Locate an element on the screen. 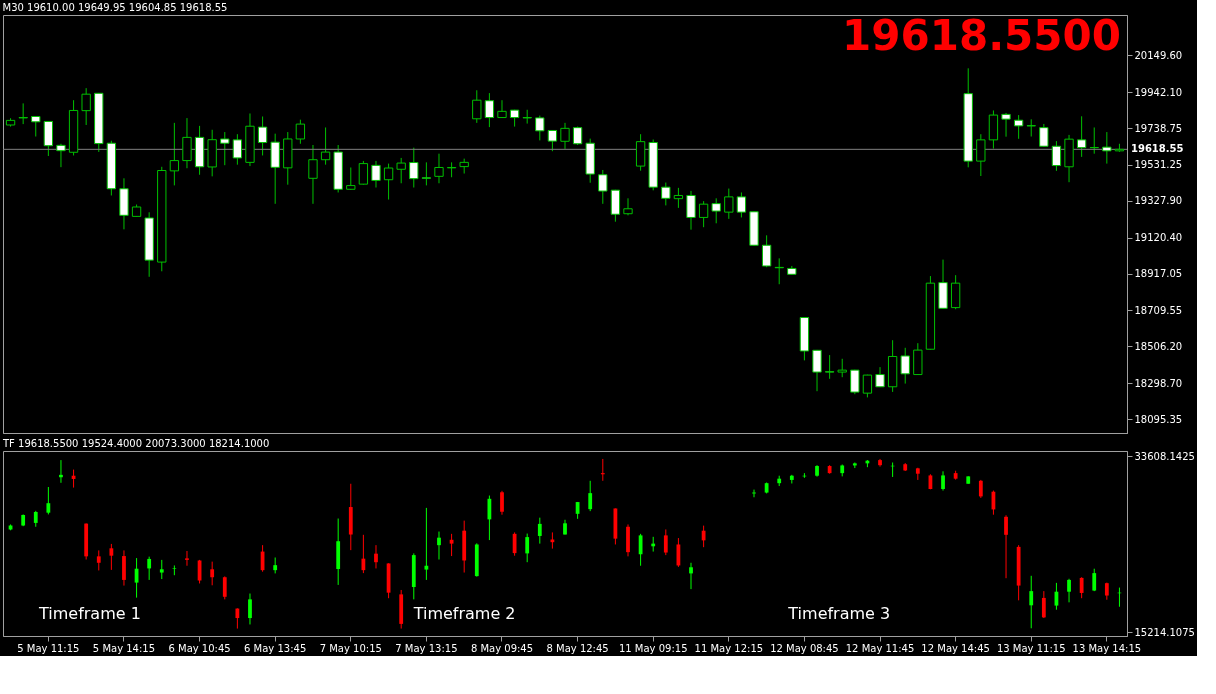 This screenshot has height=694, width=1216. y-tick-label: 15214.1075 is located at coordinates (1164, 632).